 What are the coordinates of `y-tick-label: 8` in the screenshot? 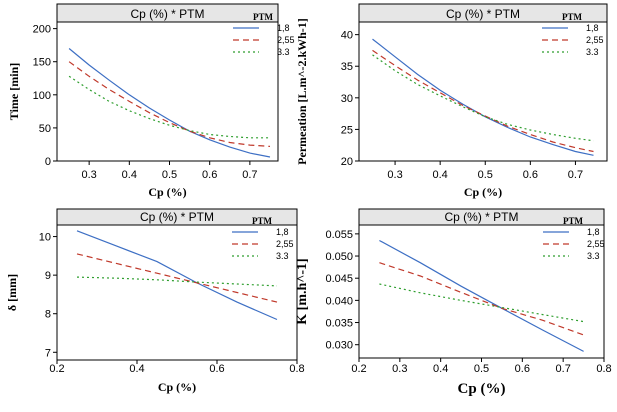 It's located at (48, 315).